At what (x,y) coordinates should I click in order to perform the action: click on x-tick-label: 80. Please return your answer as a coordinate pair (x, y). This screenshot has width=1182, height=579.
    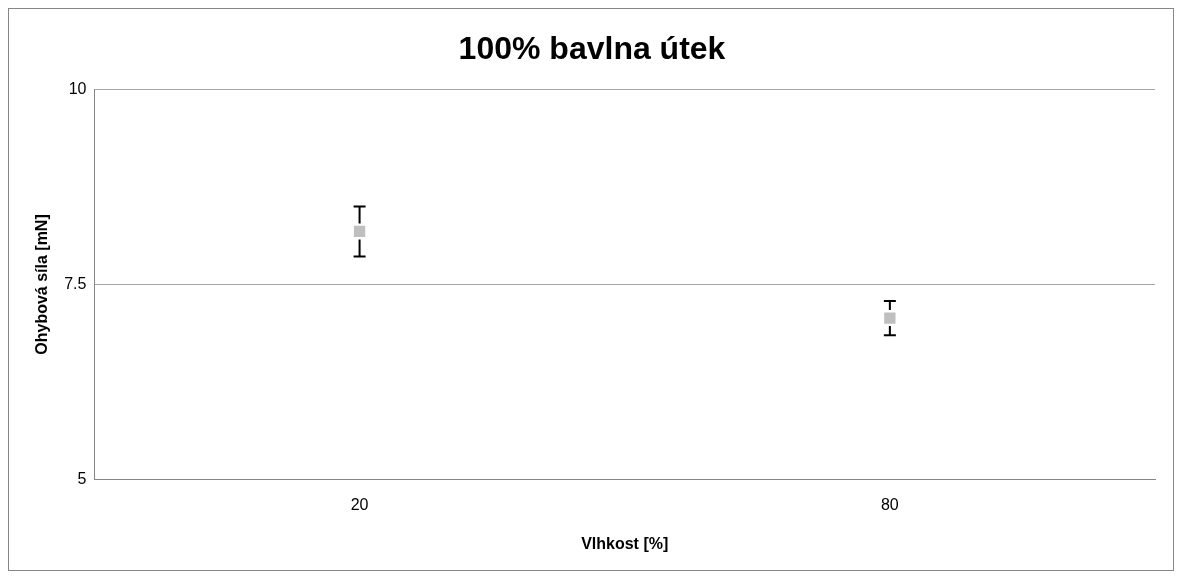
    Looking at the image, I should click on (889, 504).